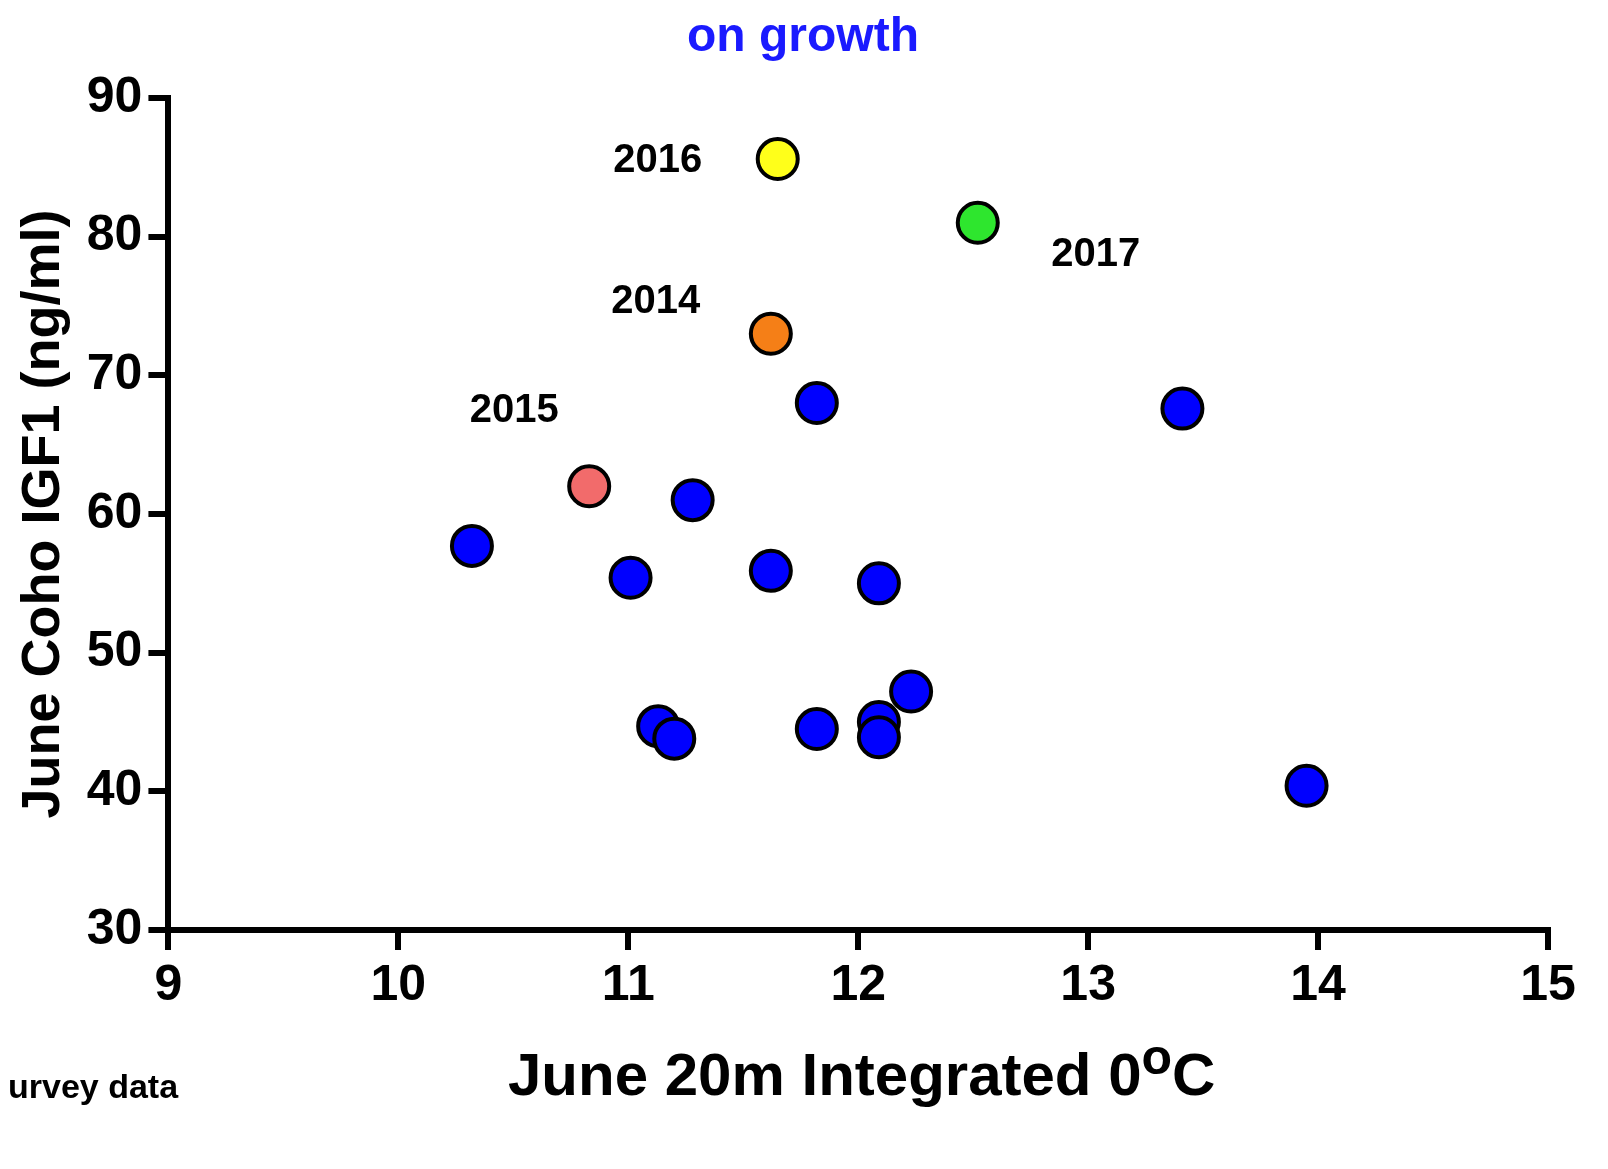  I want to click on x-tick-label: 9, so click(168, 982).